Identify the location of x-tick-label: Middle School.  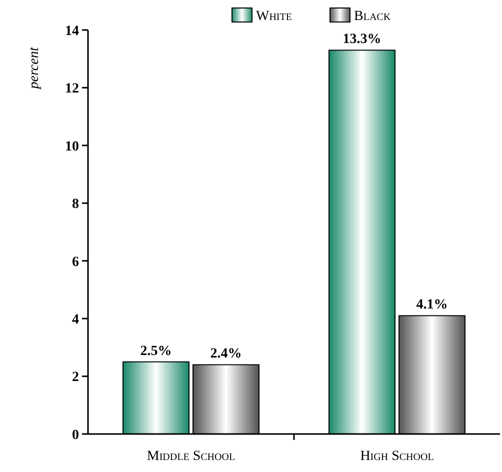
(191, 456).